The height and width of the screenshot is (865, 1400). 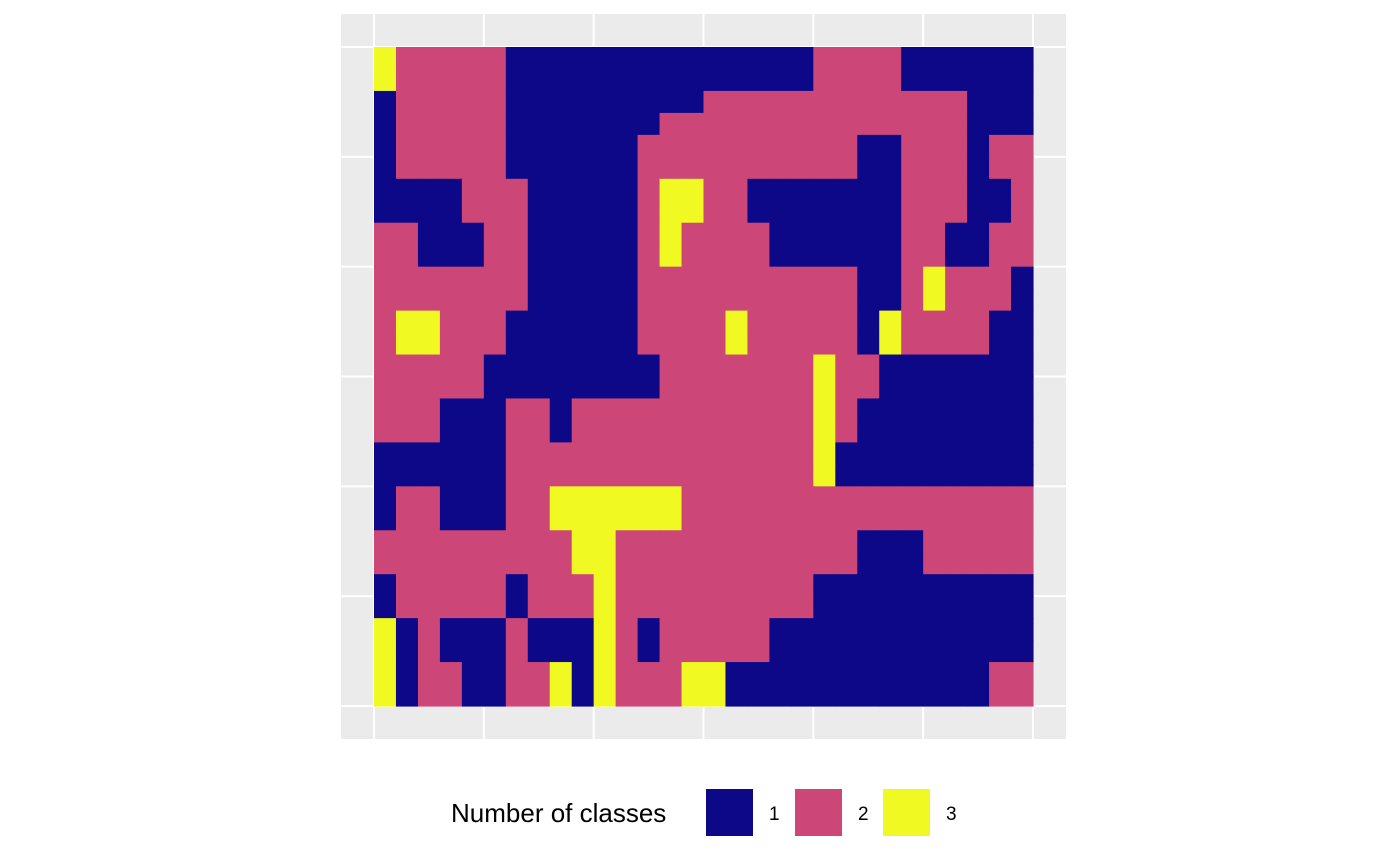 I want to click on legend-entries: 1 2 3, so click(x=831, y=812).